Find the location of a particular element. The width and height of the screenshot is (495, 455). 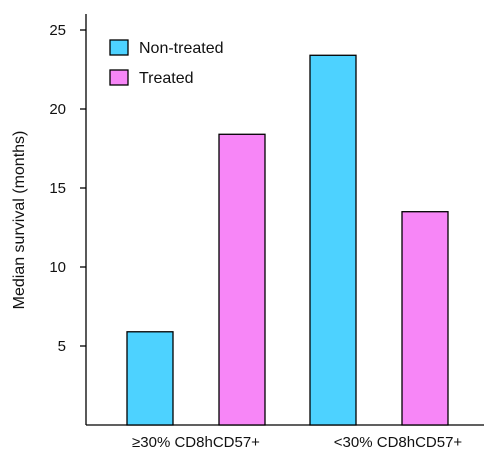

legend-label: Non-treated is located at coordinates (181, 48).